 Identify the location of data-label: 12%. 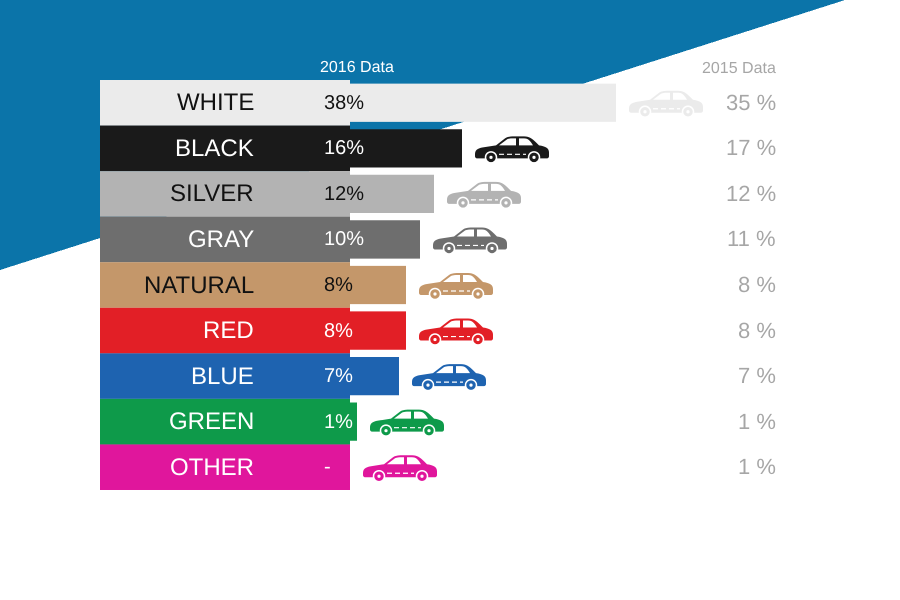
(344, 194).